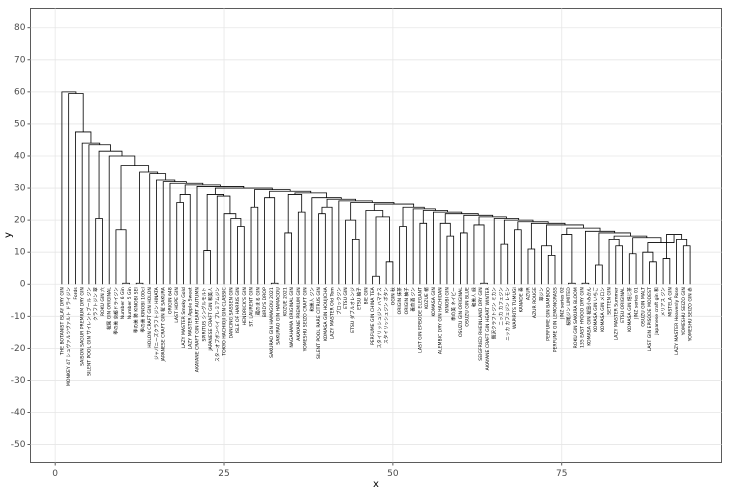 This screenshot has width=736, height=491. What do you see at coordinates (406, 301) in the screenshot?
I see `leaf-label: ORIGIN 柚子` at bounding box center [406, 301].